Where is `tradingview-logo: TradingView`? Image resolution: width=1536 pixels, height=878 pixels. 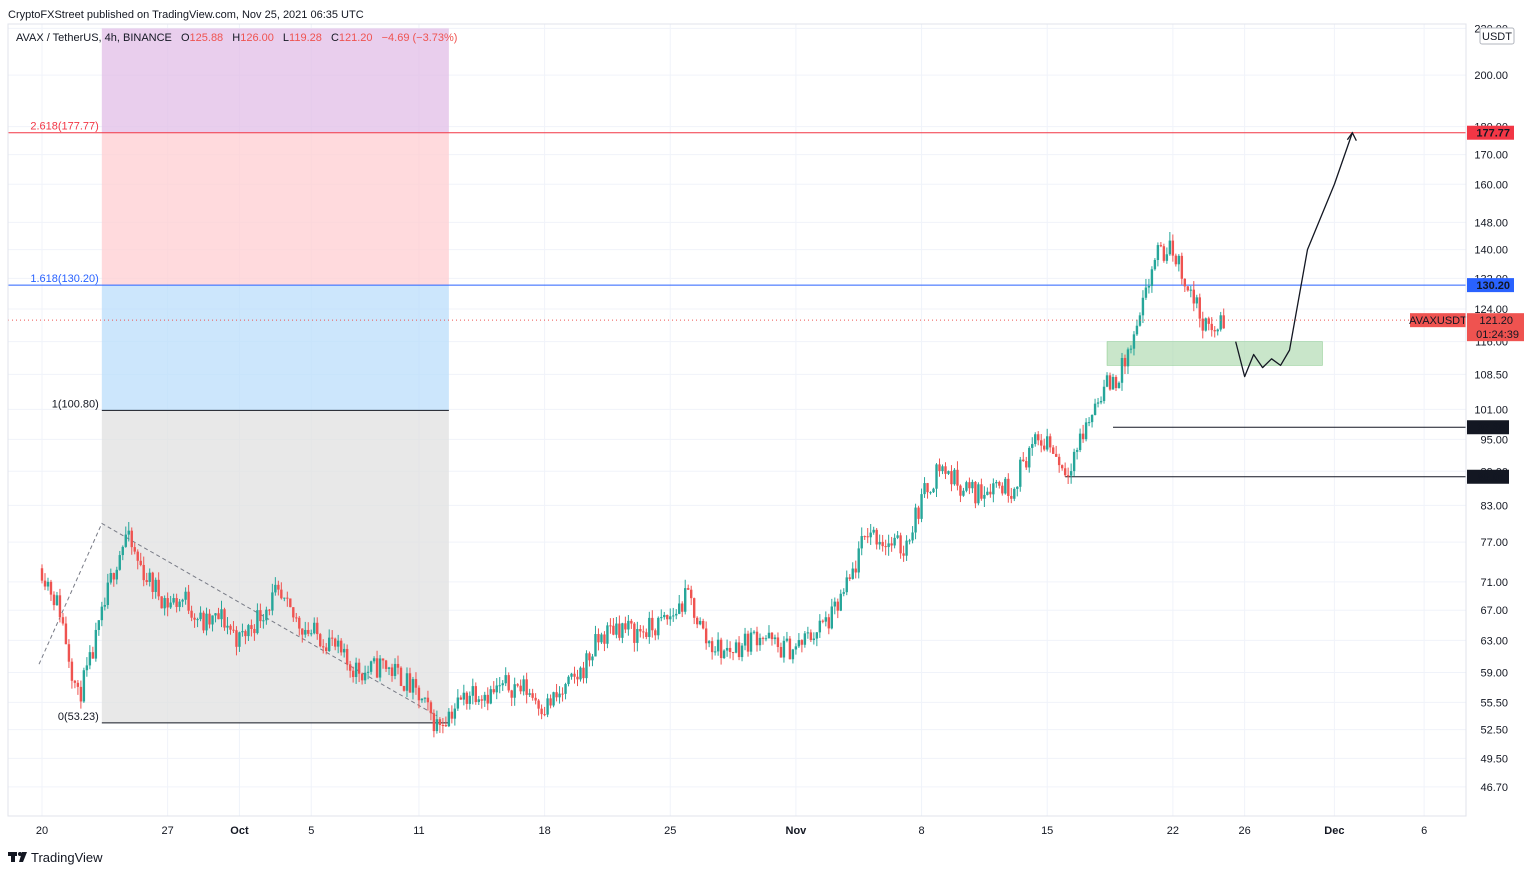 tradingview-logo: TradingView is located at coordinates (55, 857).